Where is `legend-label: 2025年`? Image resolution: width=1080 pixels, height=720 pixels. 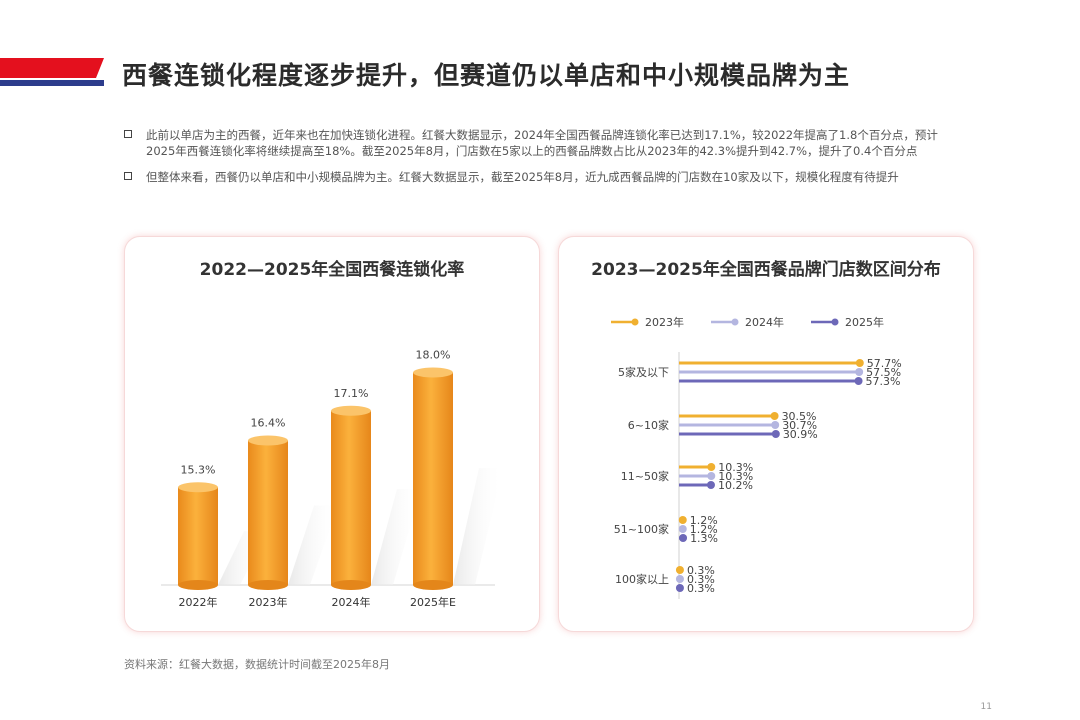 legend-label: 2025年 is located at coordinates (864, 322).